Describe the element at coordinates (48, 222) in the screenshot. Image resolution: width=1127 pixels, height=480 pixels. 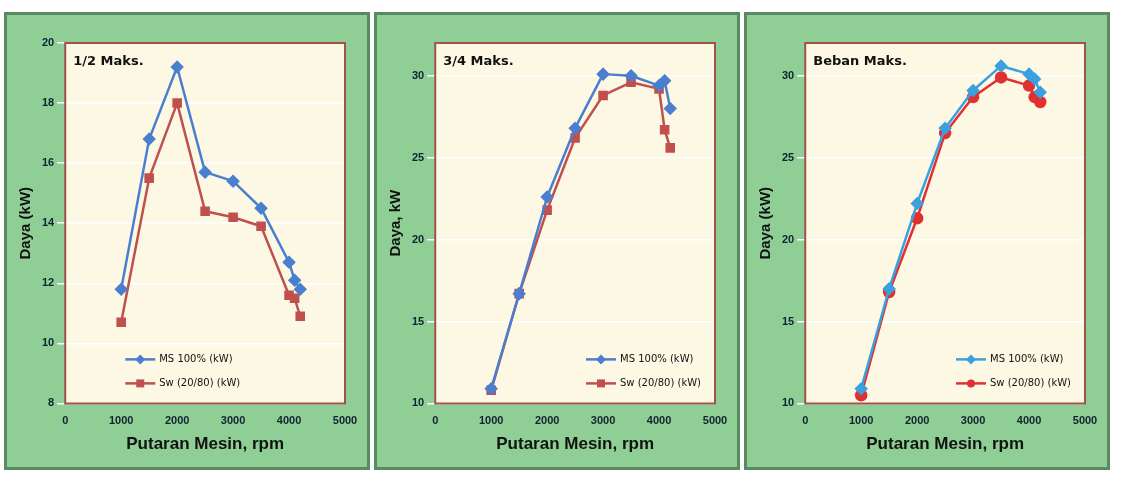
I see `y-tick-label: 14` at that location.